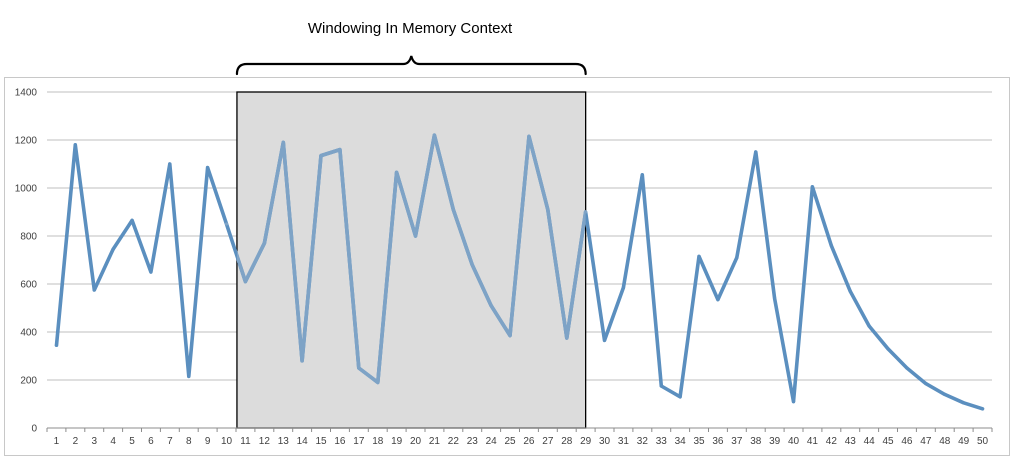 This screenshot has height=462, width=1015. Describe the element at coordinates (492, 441) in the screenshot. I see `x-tick-label: 24` at that location.